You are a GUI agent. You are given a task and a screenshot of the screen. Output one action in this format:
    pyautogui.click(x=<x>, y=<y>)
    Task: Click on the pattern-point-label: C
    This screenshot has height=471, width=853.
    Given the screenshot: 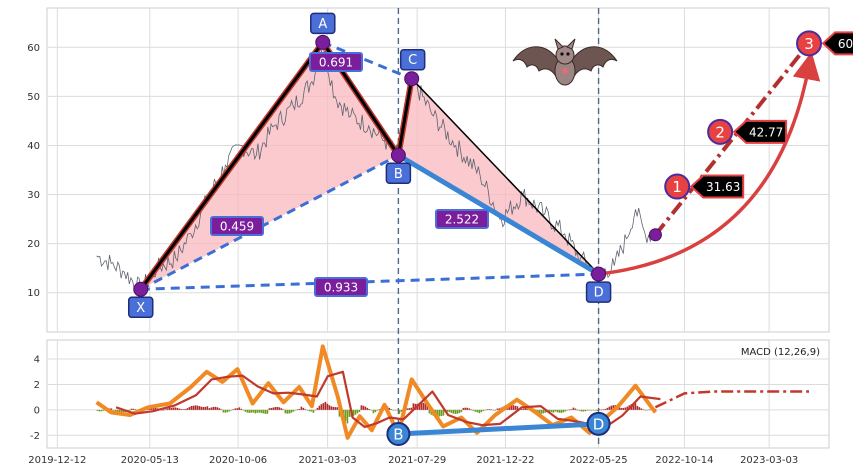 What is the action you would take?
    pyautogui.click(x=412, y=60)
    